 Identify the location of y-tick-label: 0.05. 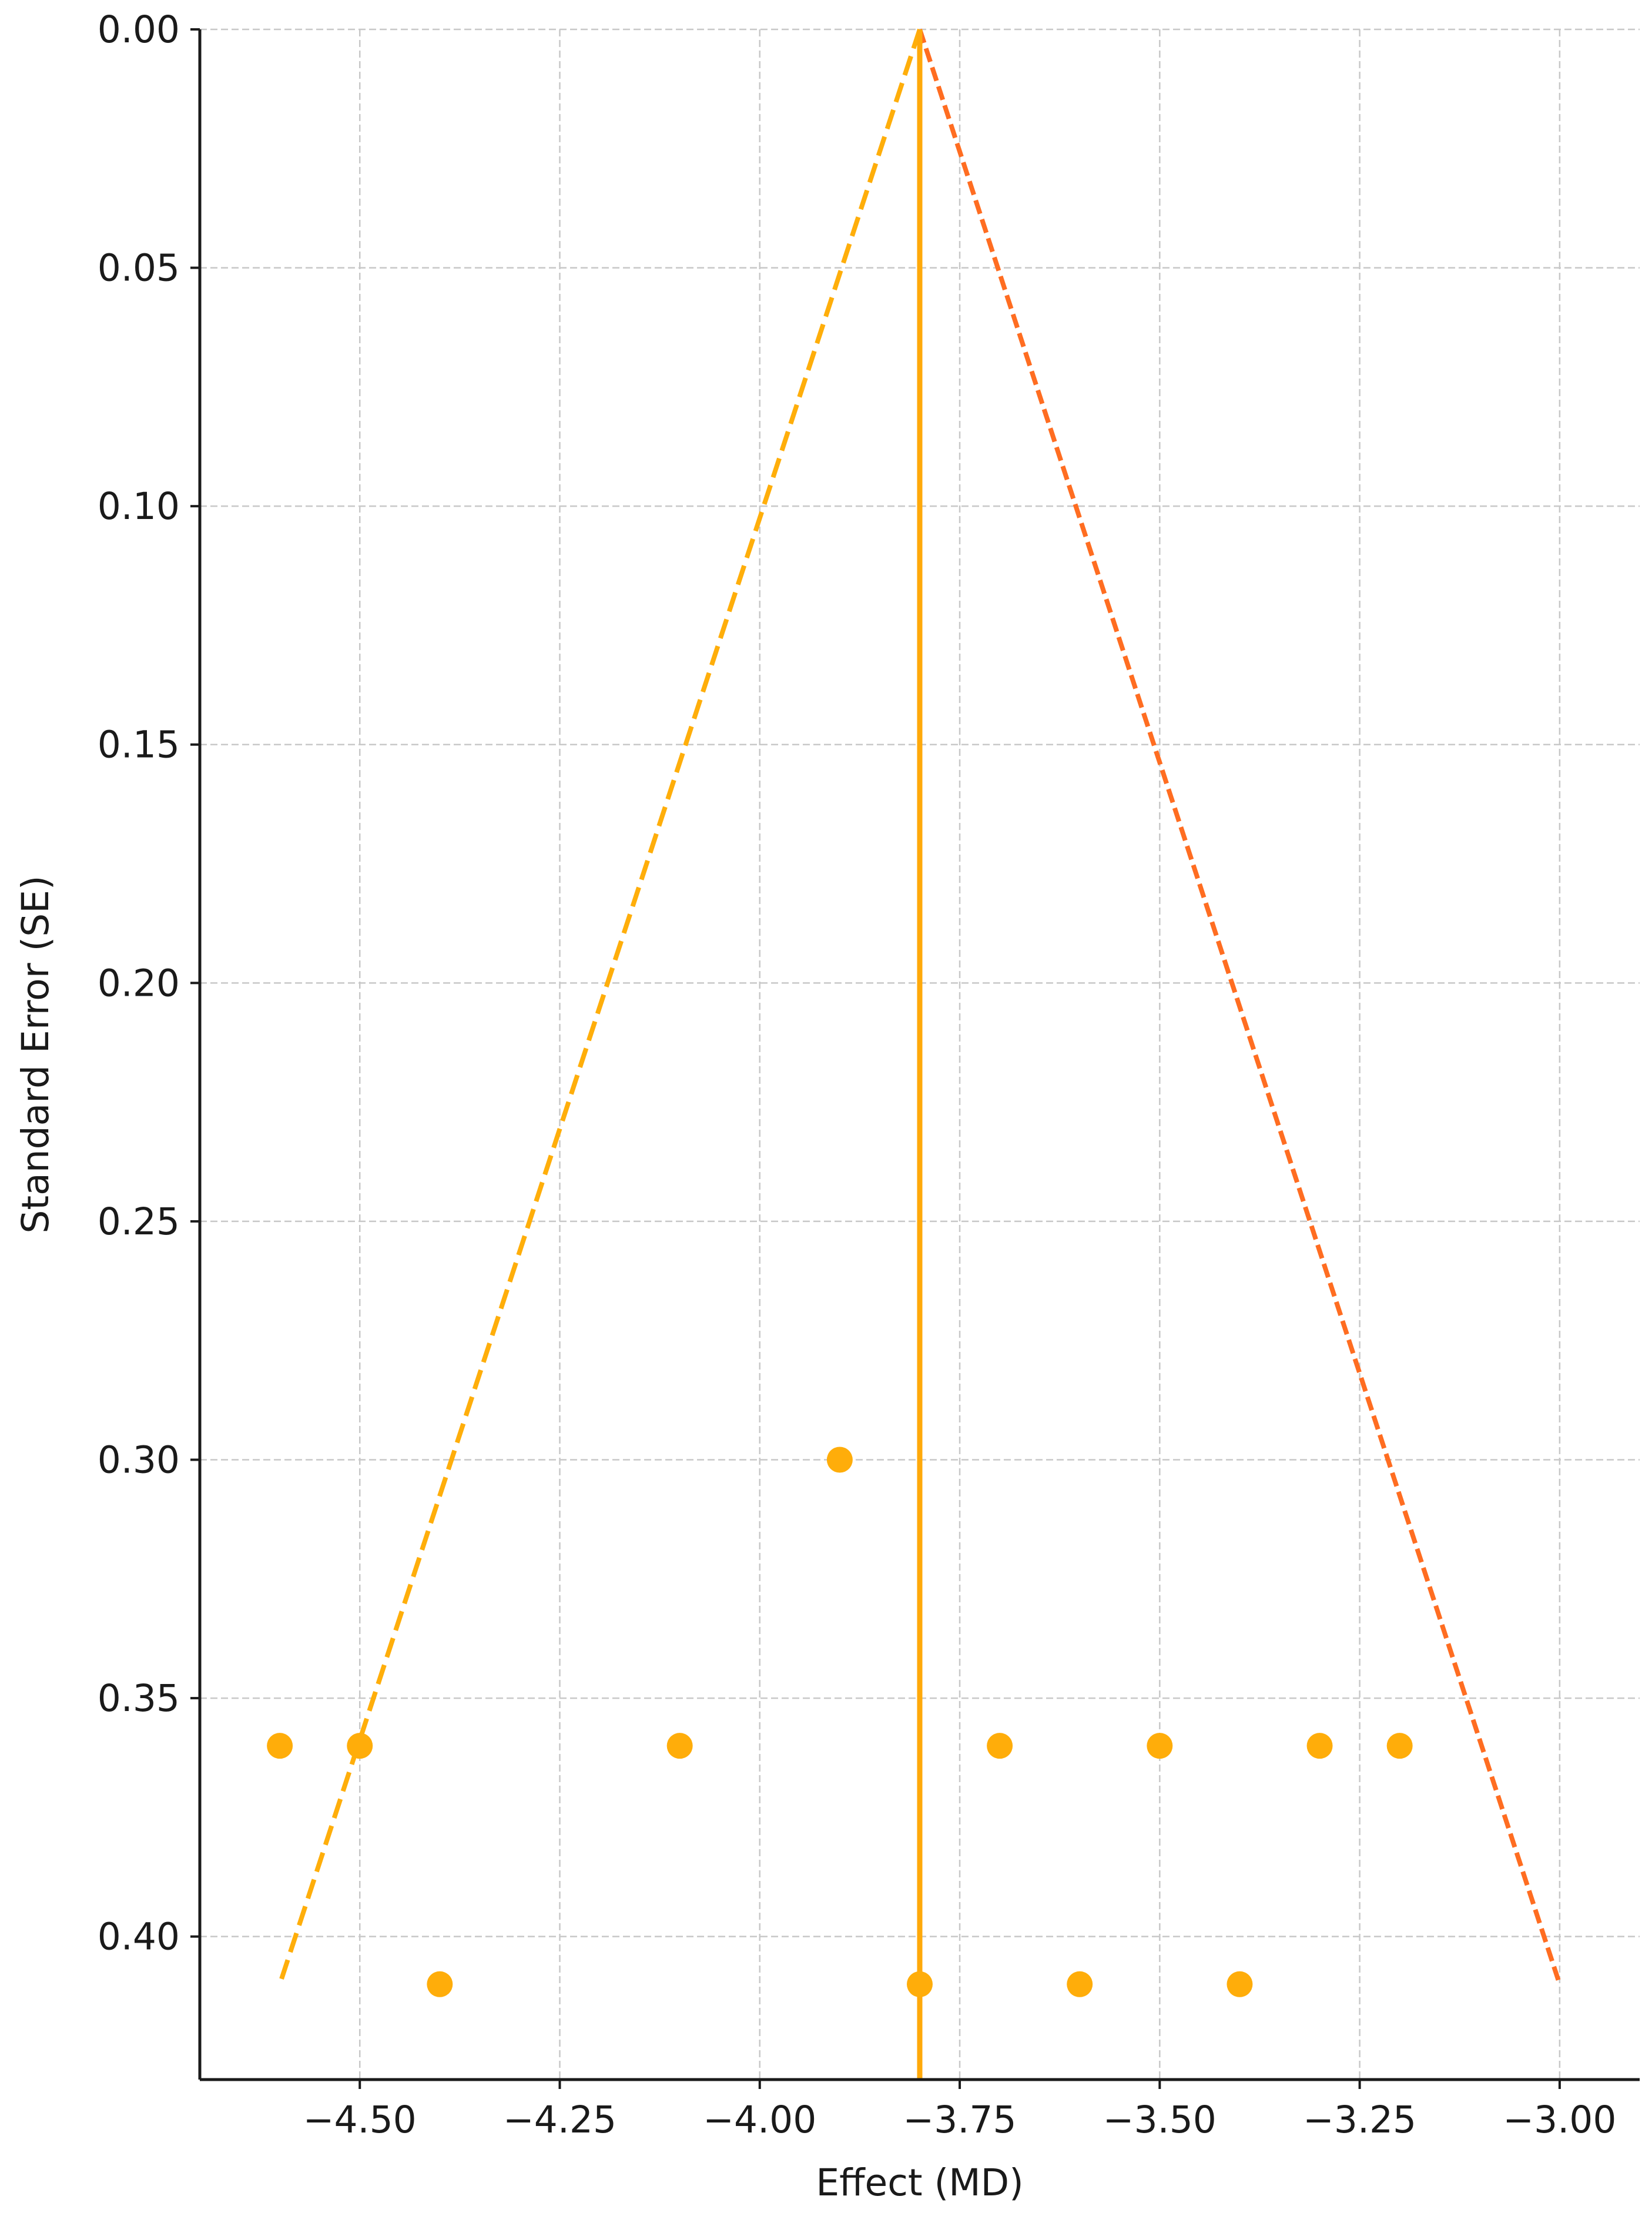
(139, 268).